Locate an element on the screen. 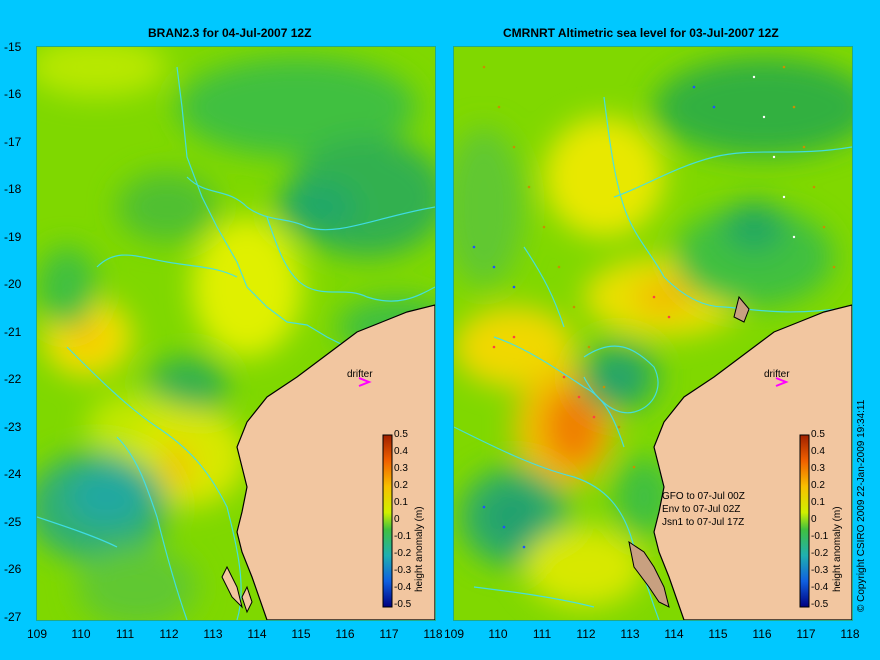 The image size is (880, 660). gfo-legend: GFO to 07-Jul 00Z is located at coordinates (703, 496).